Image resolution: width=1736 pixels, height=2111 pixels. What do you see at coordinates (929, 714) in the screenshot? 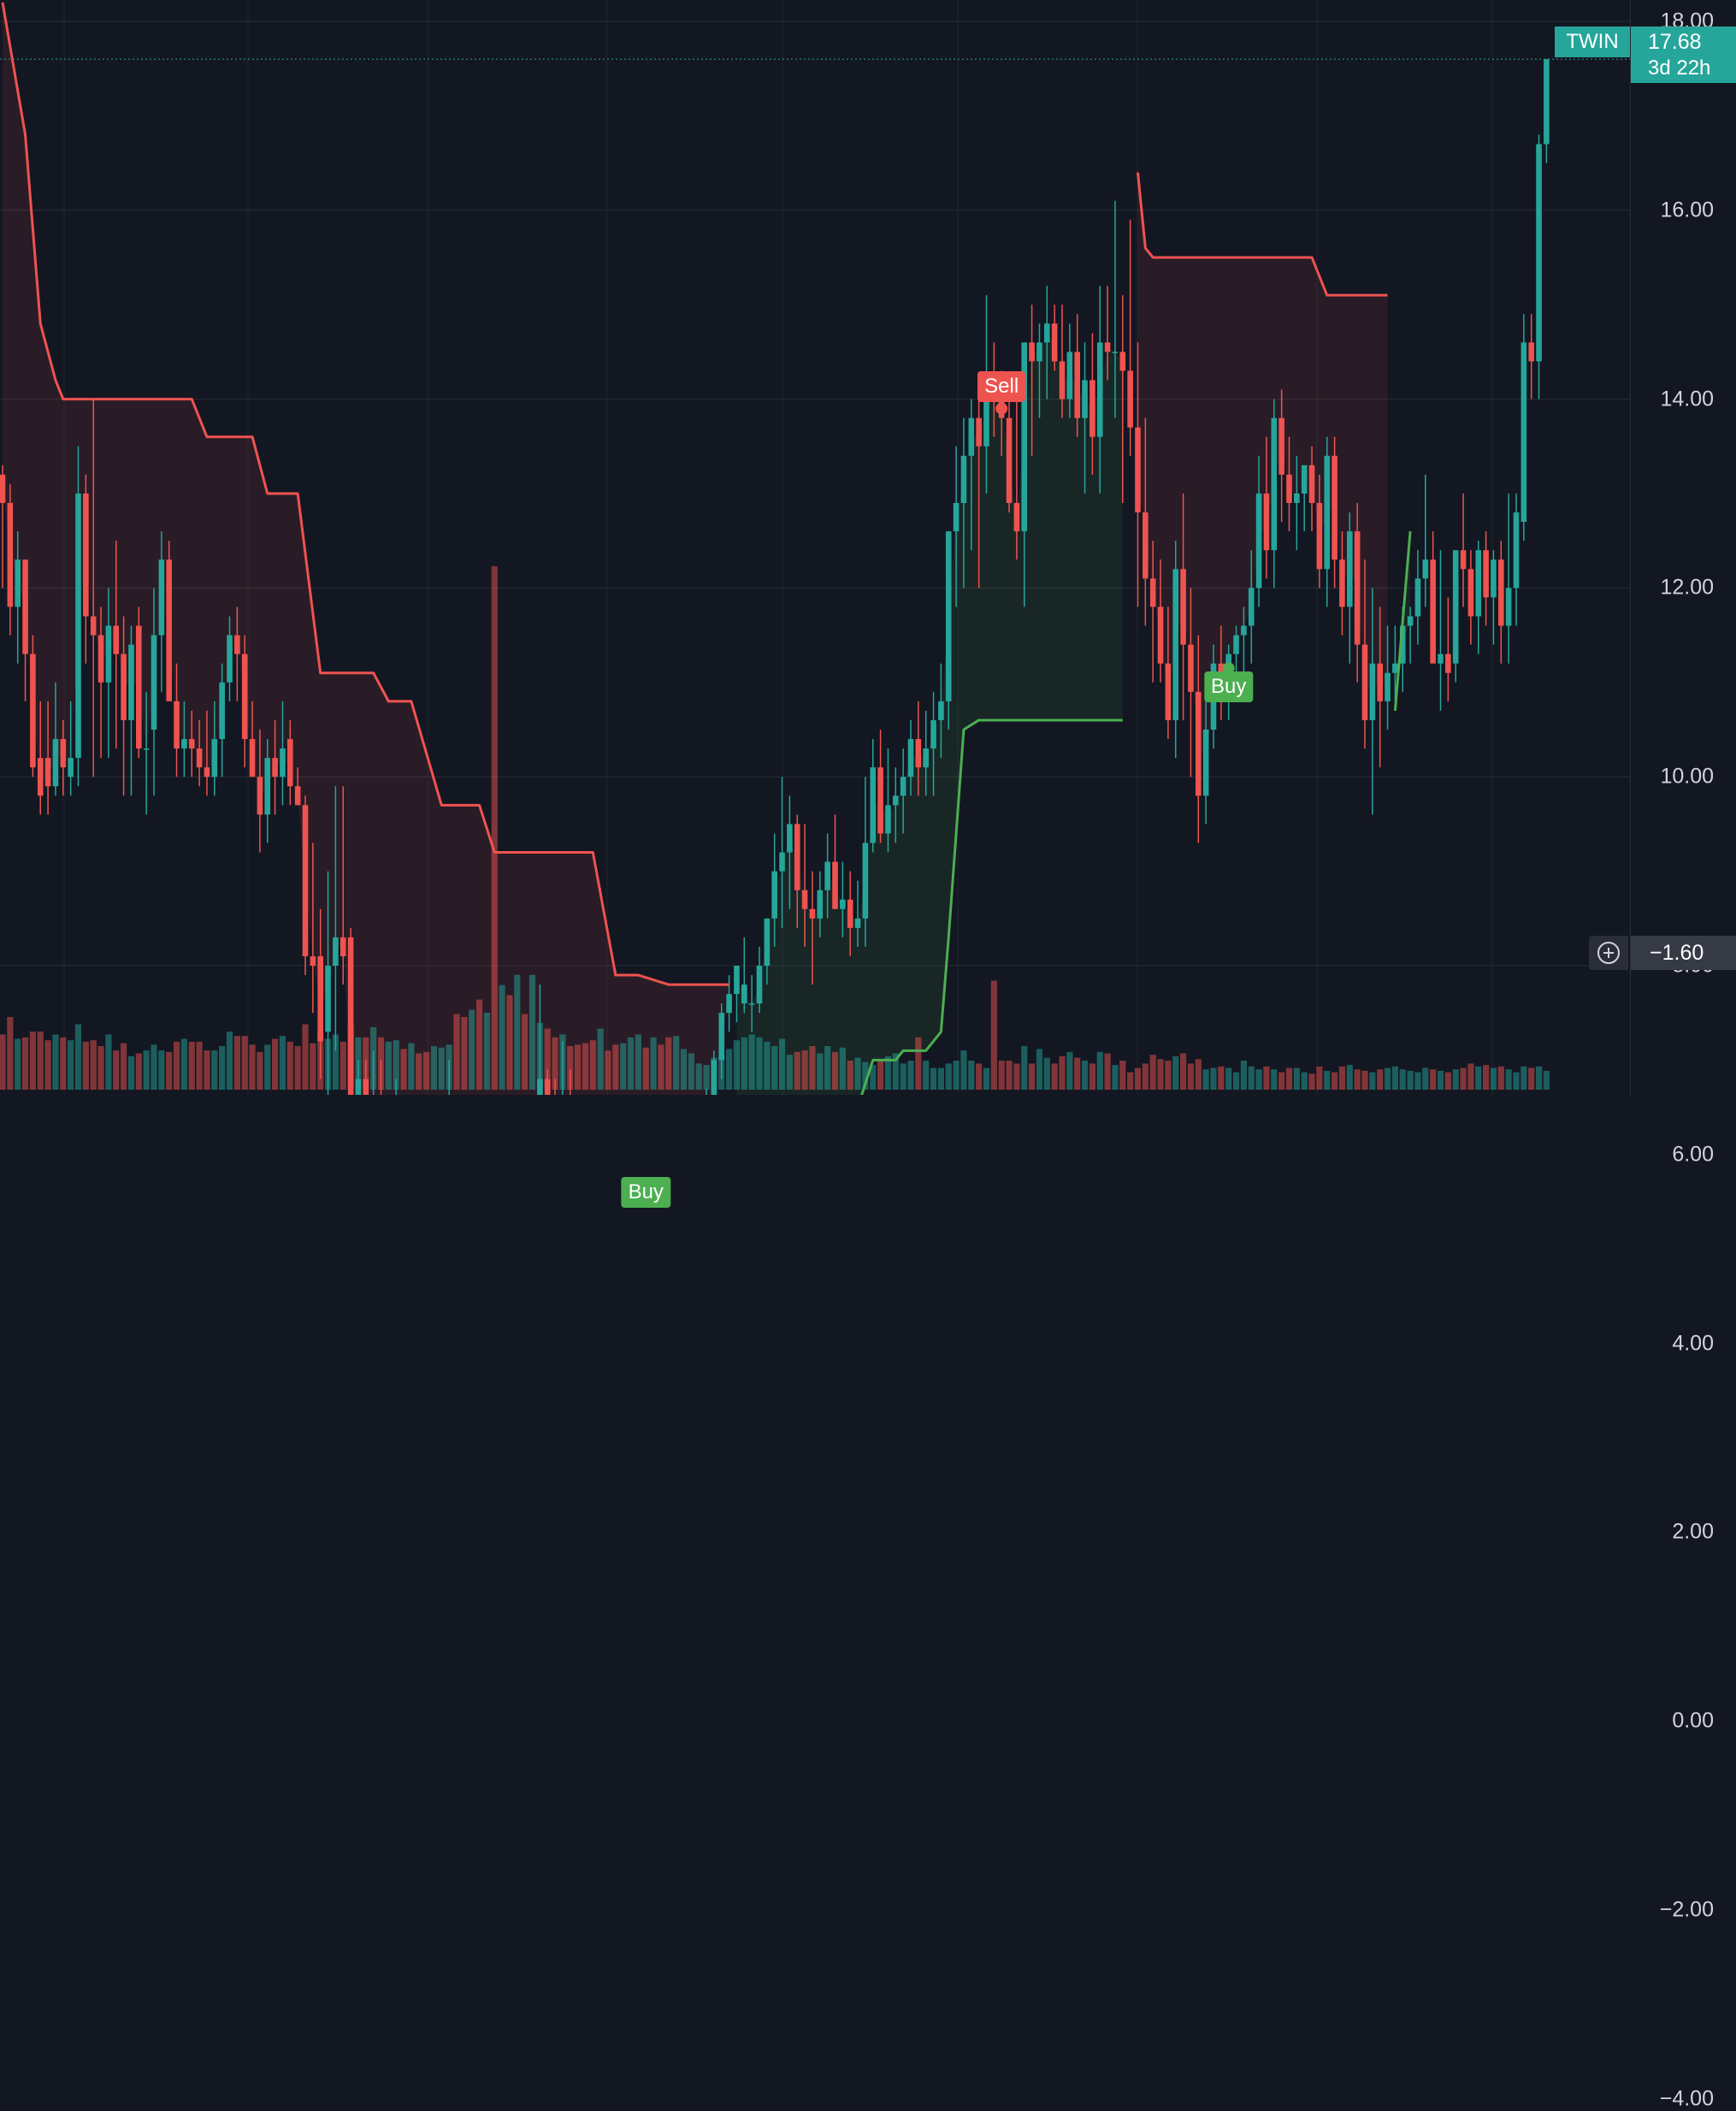
I see `supertrend-fill-area` at bounding box center [929, 714].